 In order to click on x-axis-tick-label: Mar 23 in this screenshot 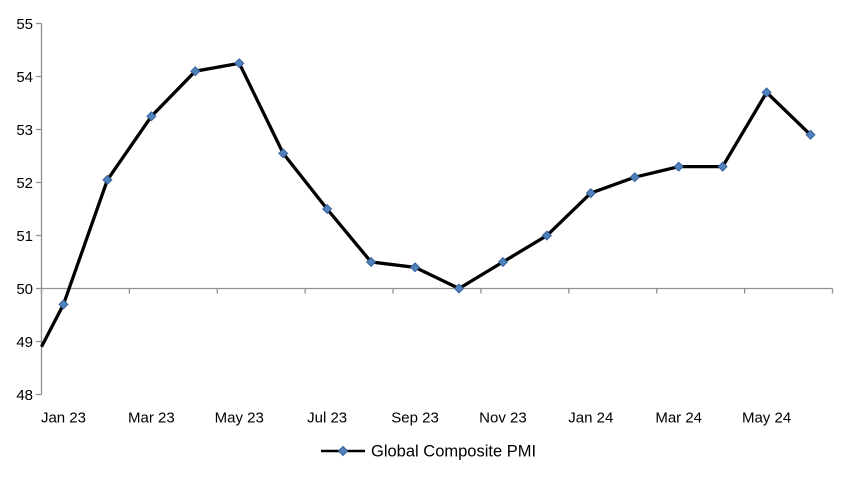, I will do `click(151, 418)`.